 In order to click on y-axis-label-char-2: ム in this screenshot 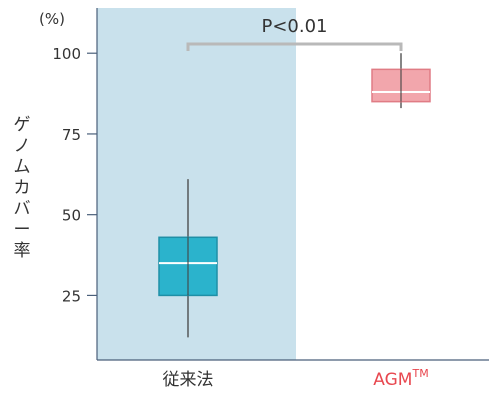, I will do `click(22, 167)`.